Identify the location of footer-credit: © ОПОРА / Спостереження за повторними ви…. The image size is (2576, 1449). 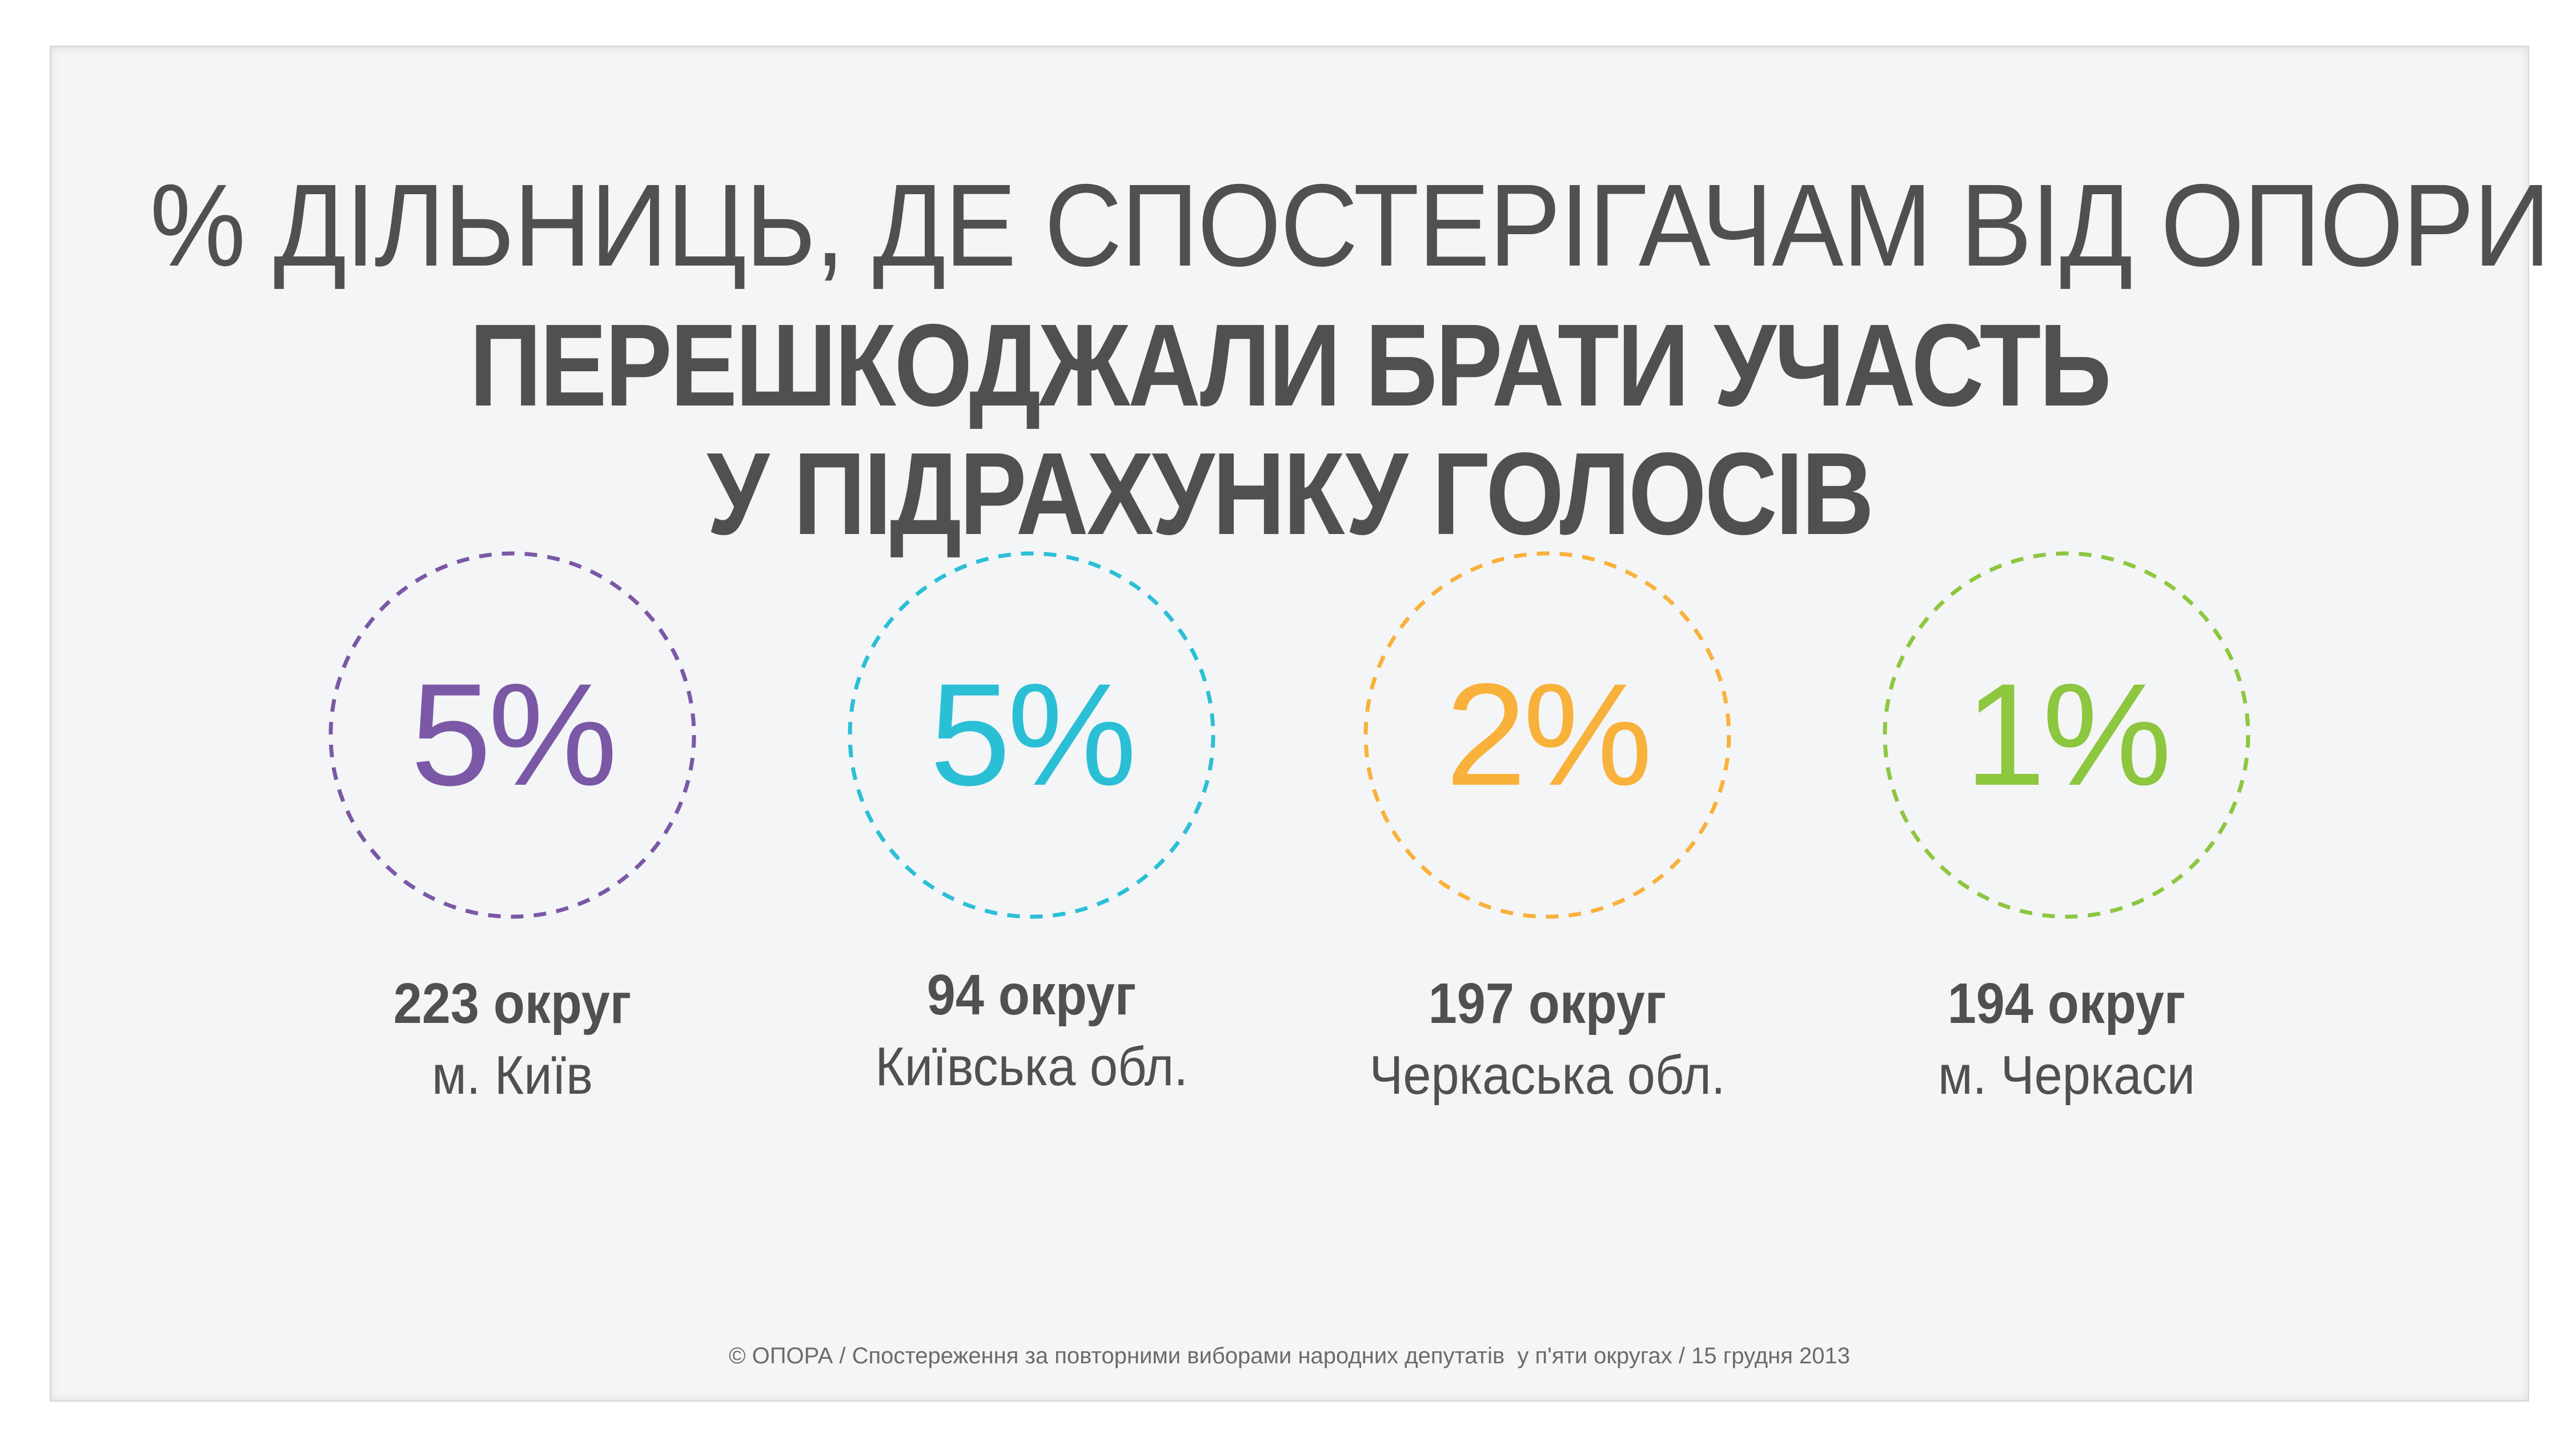
(1289, 1356).